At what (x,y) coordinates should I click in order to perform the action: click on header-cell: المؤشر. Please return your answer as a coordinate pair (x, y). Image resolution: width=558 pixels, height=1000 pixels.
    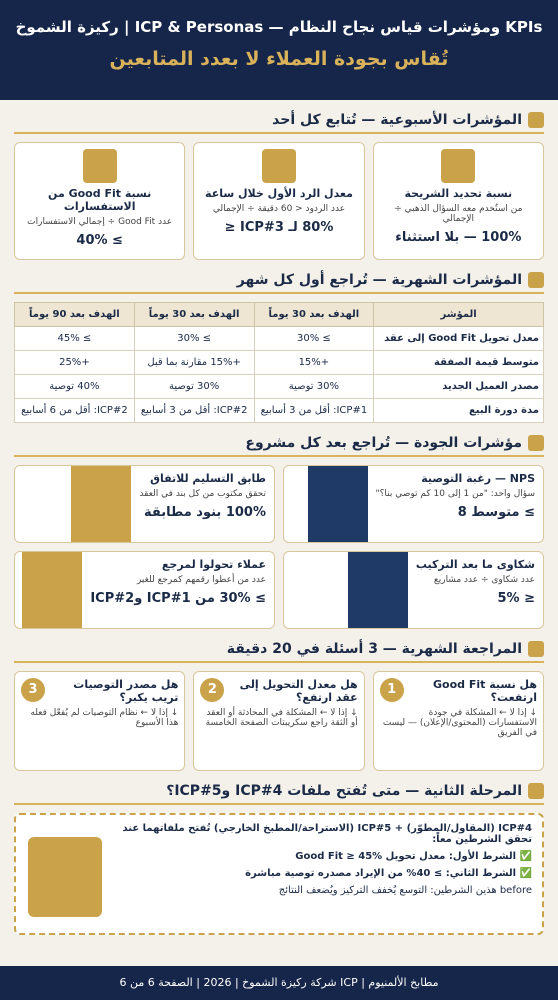
    Looking at the image, I should click on (458, 314).